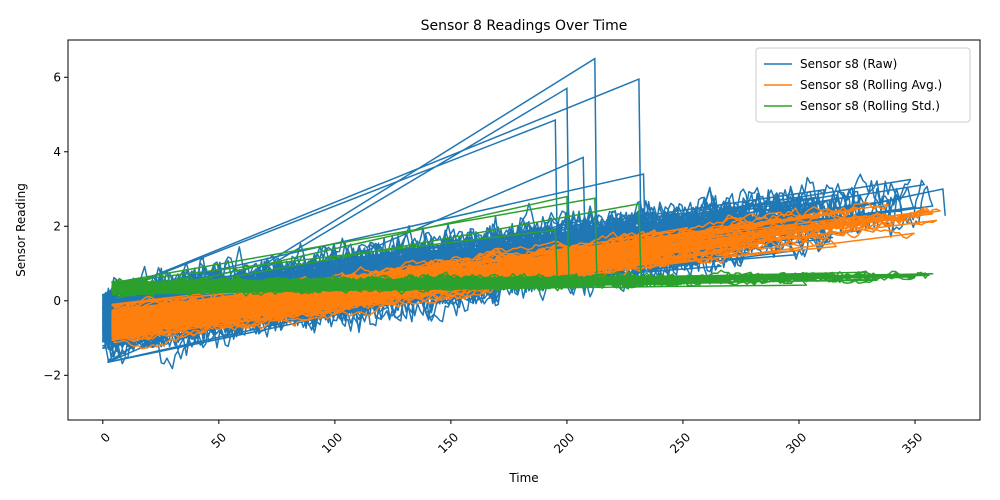 Image resolution: width=1000 pixels, height=500 pixels. Describe the element at coordinates (57, 226) in the screenshot. I see `y-tick-label: 2` at that location.